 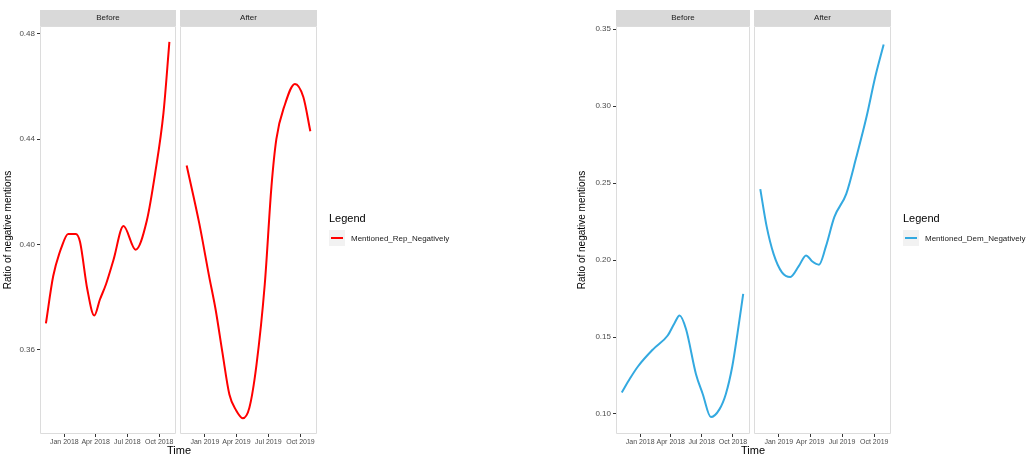 What do you see at coordinates (400, 238) in the screenshot?
I see `legend-label: Mentioned_Rep_Negatively` at bounding box center [400, 238].